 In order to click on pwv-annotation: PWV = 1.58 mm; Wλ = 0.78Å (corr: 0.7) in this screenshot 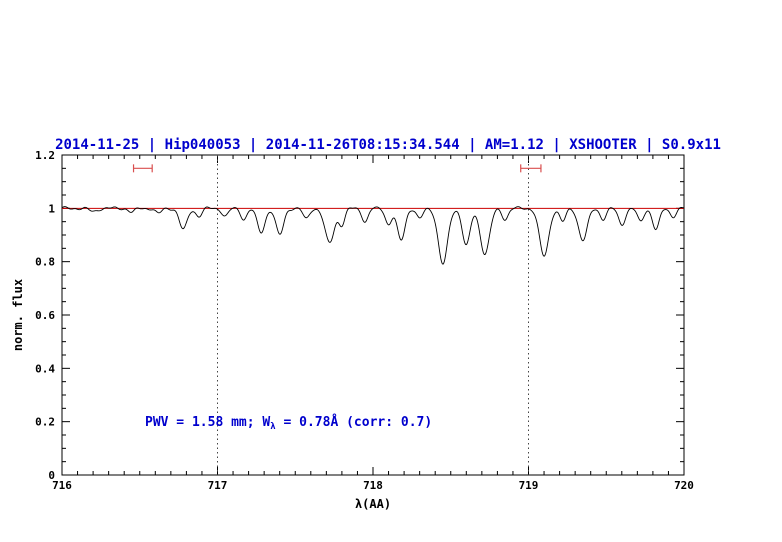, I will do `click(288, 423)`.